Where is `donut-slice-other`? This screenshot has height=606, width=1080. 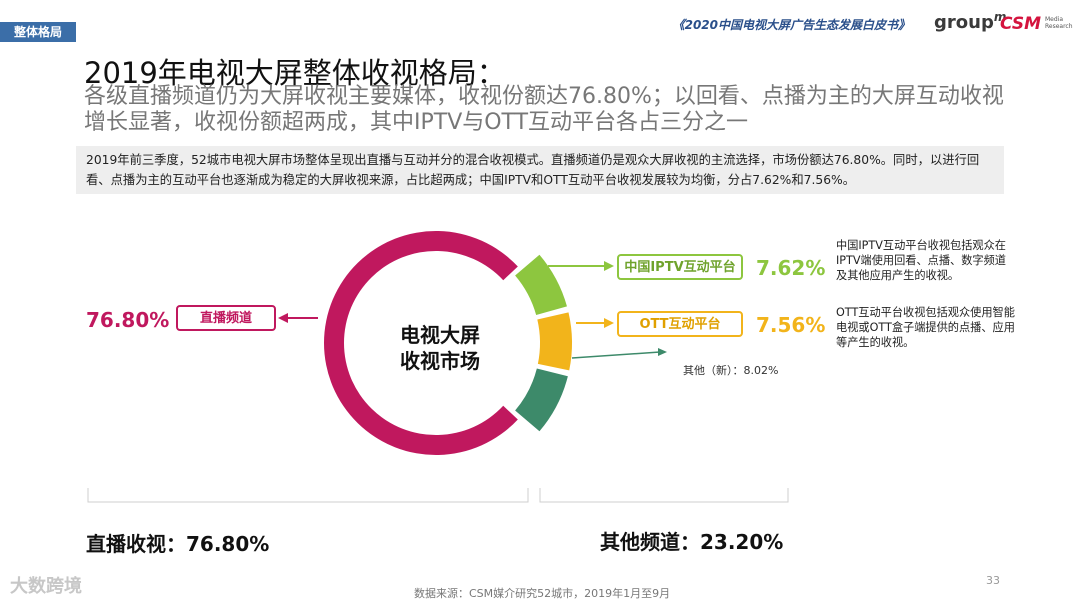
donut-slice-other is located at coordinates (541, 400).